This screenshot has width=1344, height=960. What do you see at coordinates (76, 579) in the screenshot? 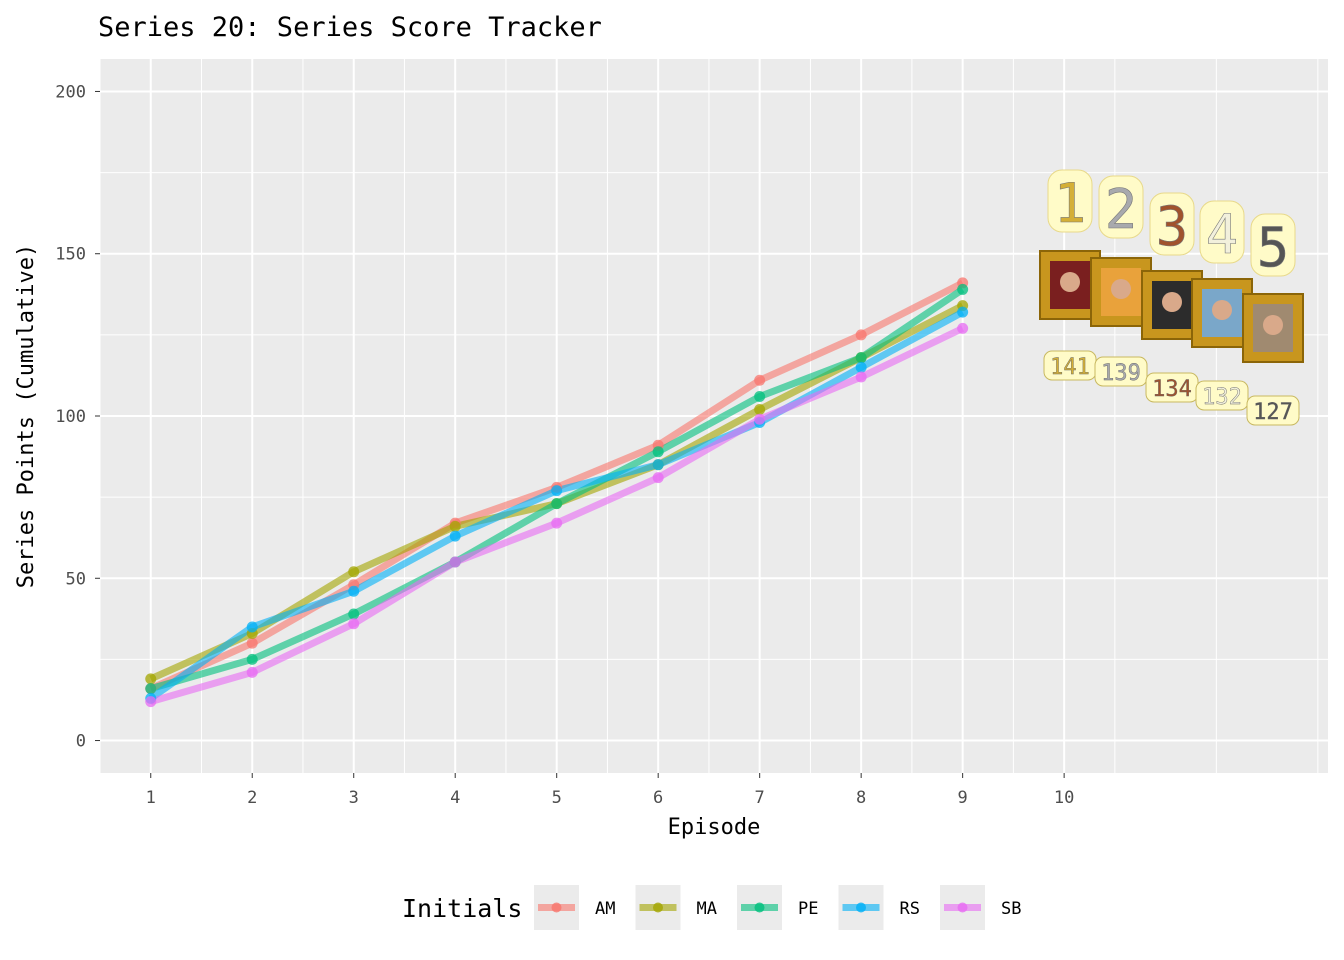
I see `y-tick-label: 50` at bounding box center [76, 579].